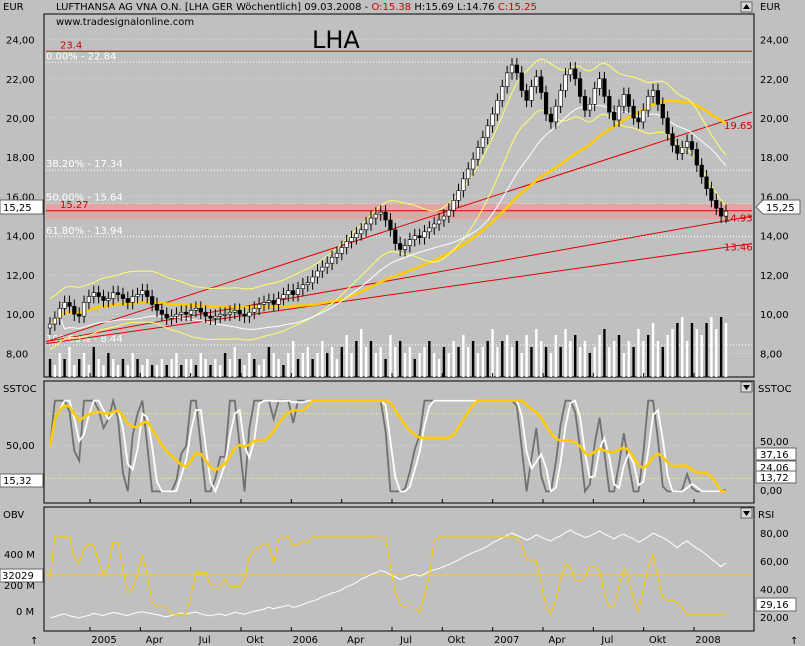  What do you see at coordinates (506, 640) in the screenshot?
I see `x-axis-label: 2007` at bounding box center [506, 640].